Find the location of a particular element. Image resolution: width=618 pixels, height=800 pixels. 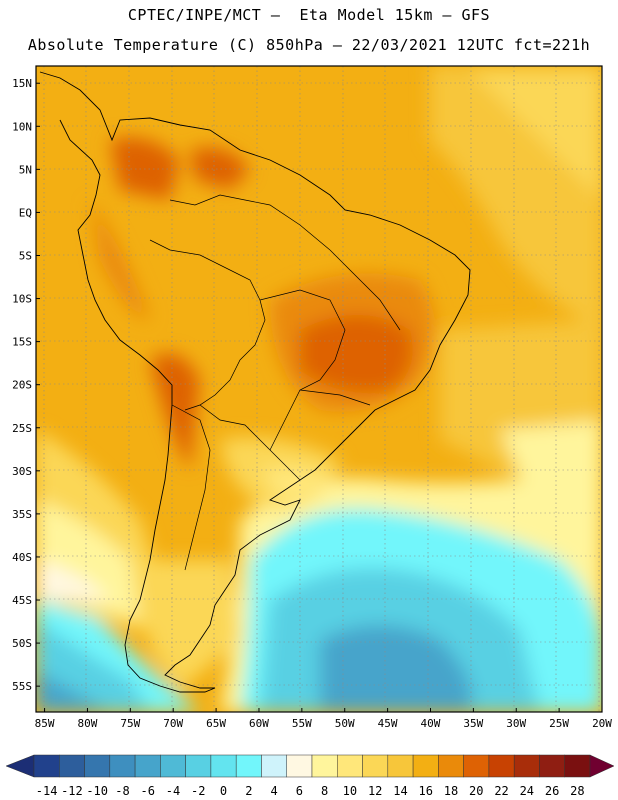

lat-tick-label: 20S is located at coordinates (22, 385).